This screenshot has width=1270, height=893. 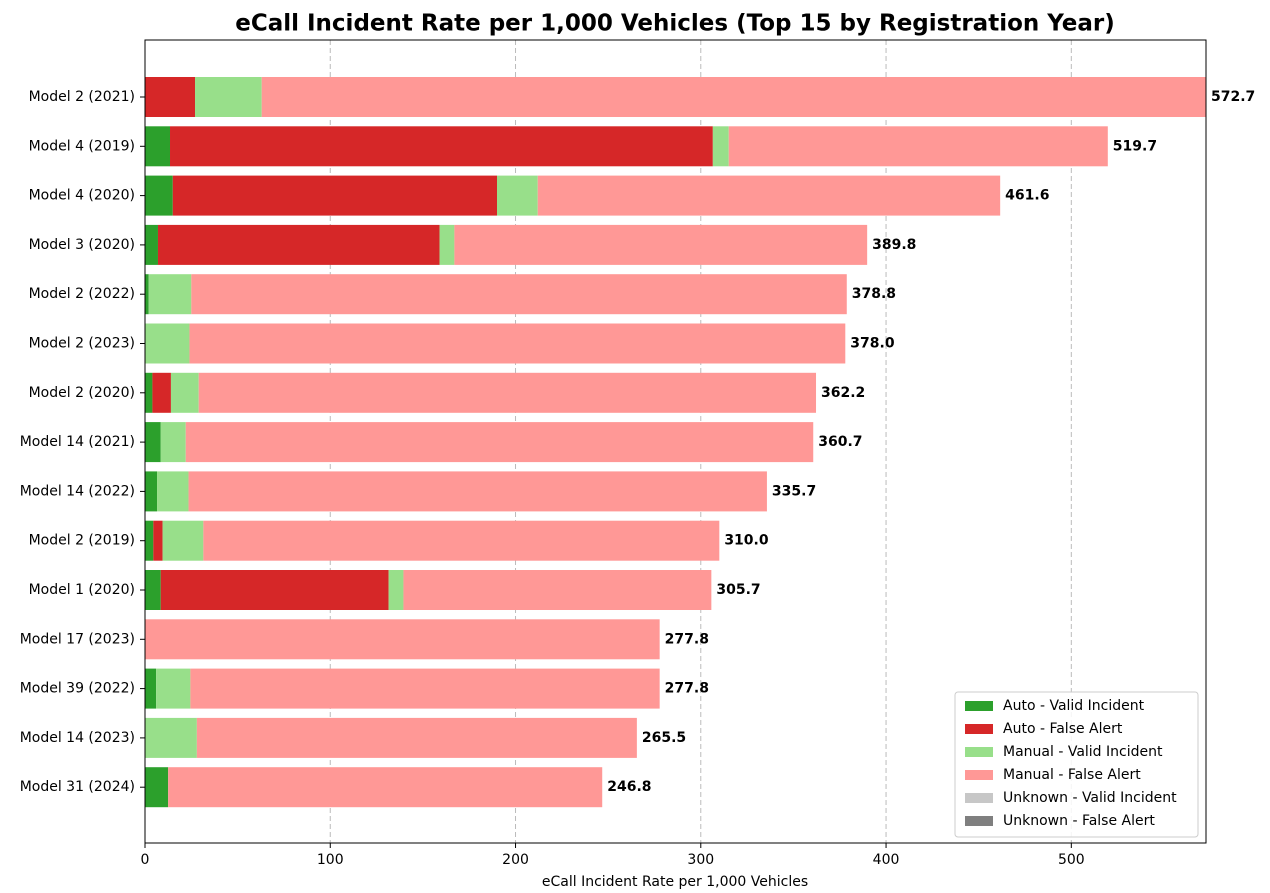 I want to click on y-tick-label: Model 14 (2021), so click(x=77, y=442).